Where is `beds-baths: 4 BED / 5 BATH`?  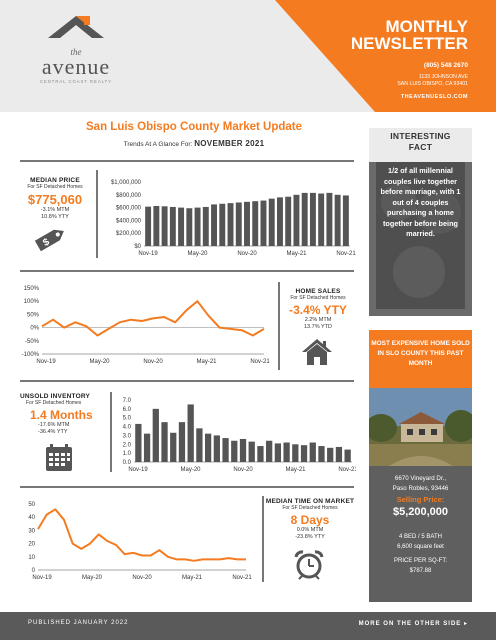 beds-baths: 4 BED / 5 BATH is located at coordinates (420, 537).